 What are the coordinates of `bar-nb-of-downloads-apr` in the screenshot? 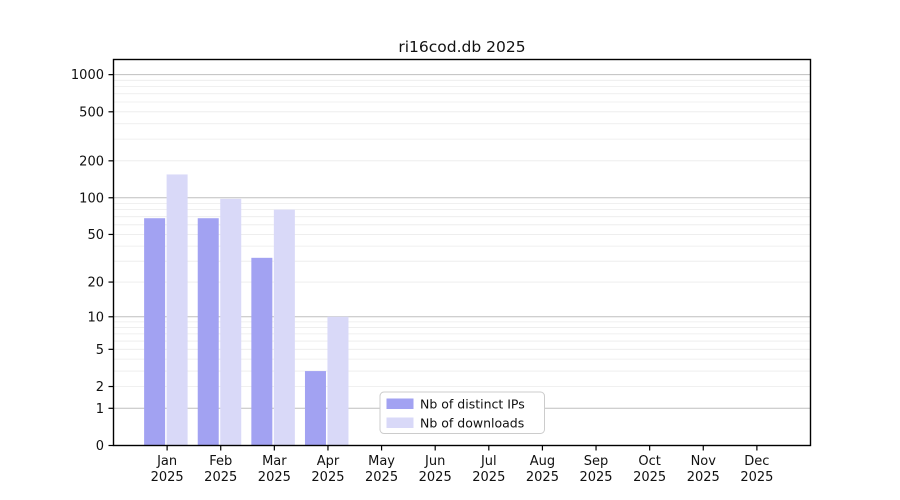 It's located at (338, 381).